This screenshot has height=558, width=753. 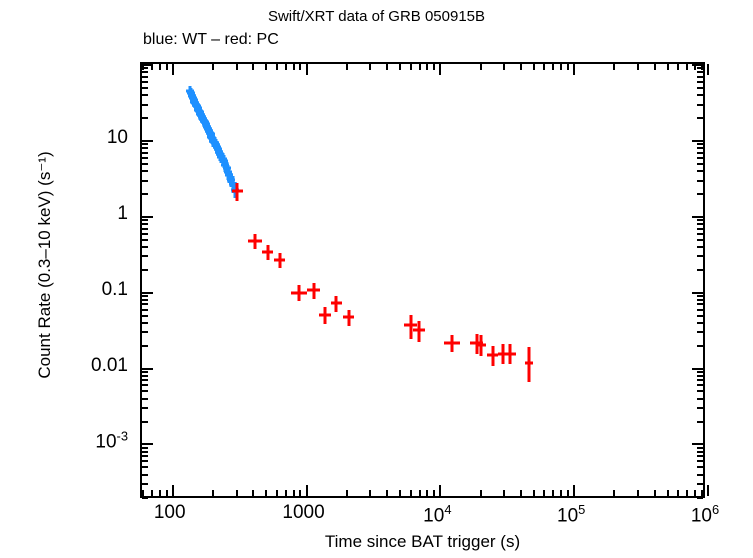 I want to click on x-tick-label: 10⁵, so click(x=571, y=514).